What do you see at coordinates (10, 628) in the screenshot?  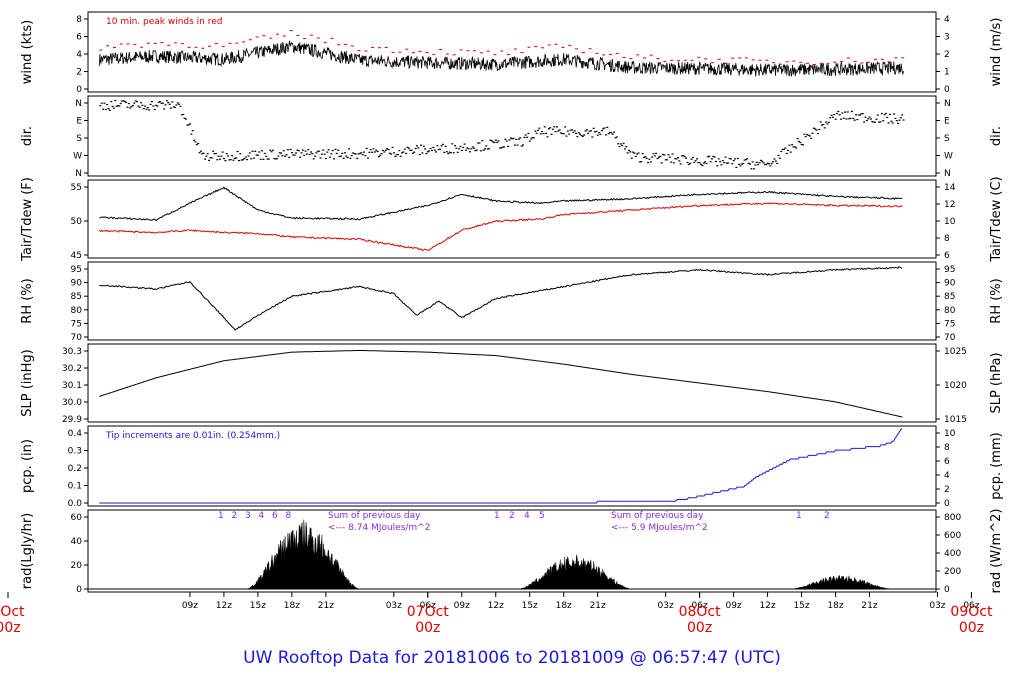 I see `date-hour-0: 00z` at bounding box center [10, 628].